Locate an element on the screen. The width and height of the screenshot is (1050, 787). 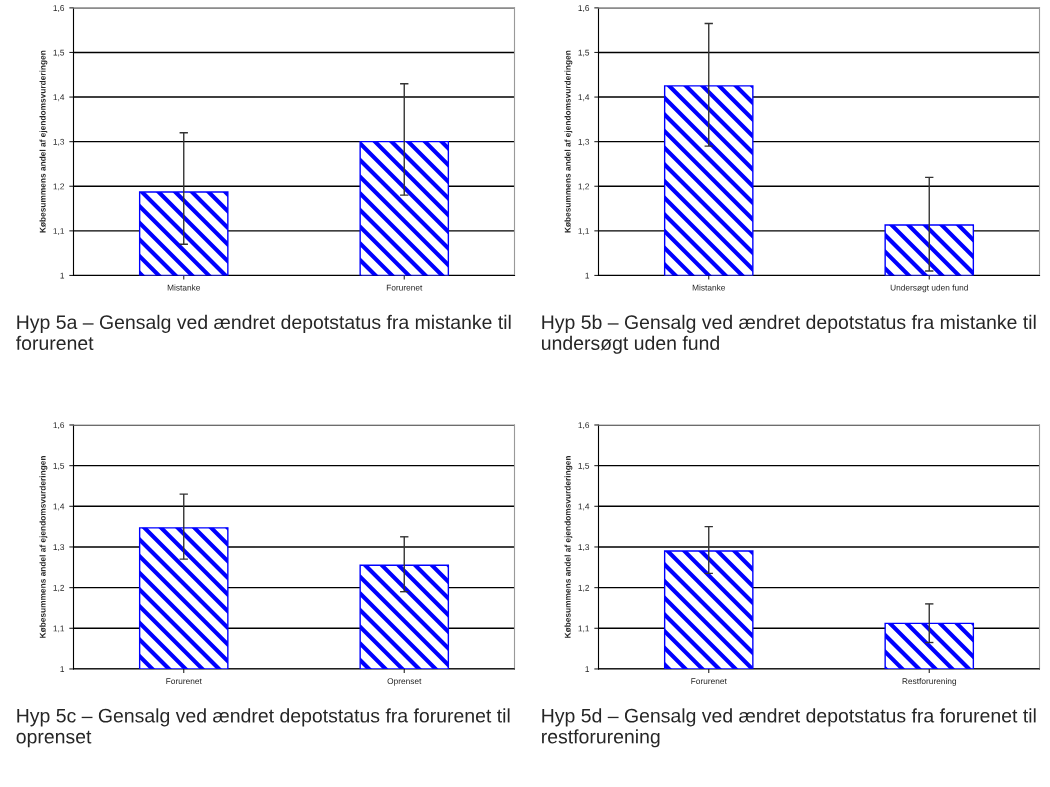
x-tick-label: Oprenset is located at coordinates (404, 682).